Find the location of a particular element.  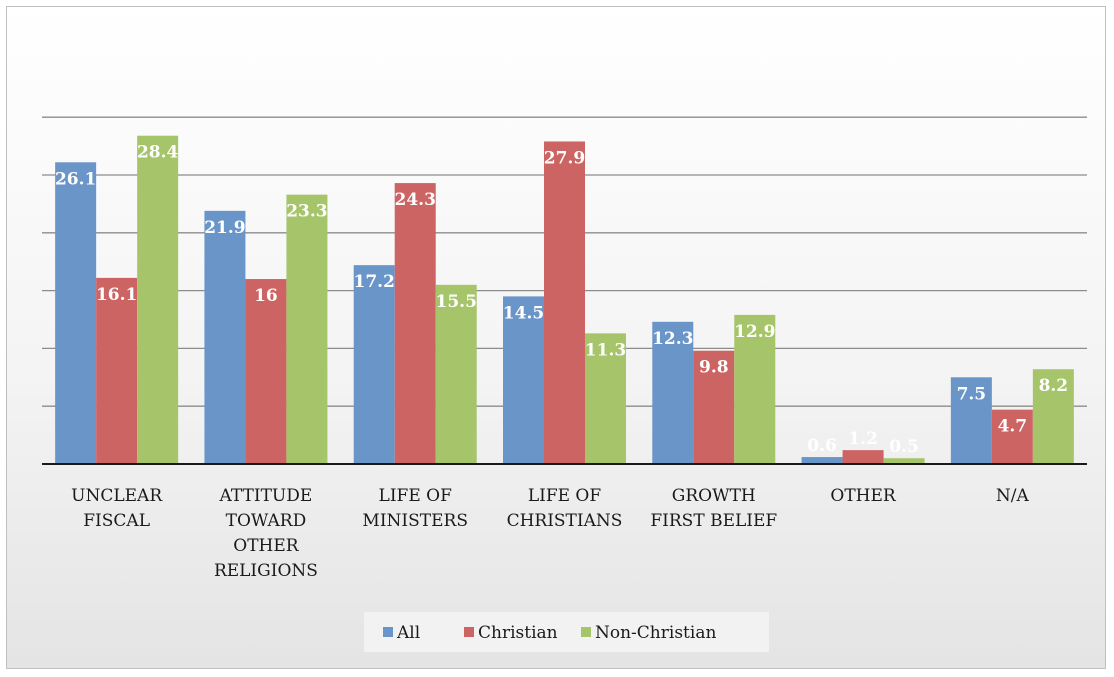

category-label: N/A is located at coordinates (1013, 496).